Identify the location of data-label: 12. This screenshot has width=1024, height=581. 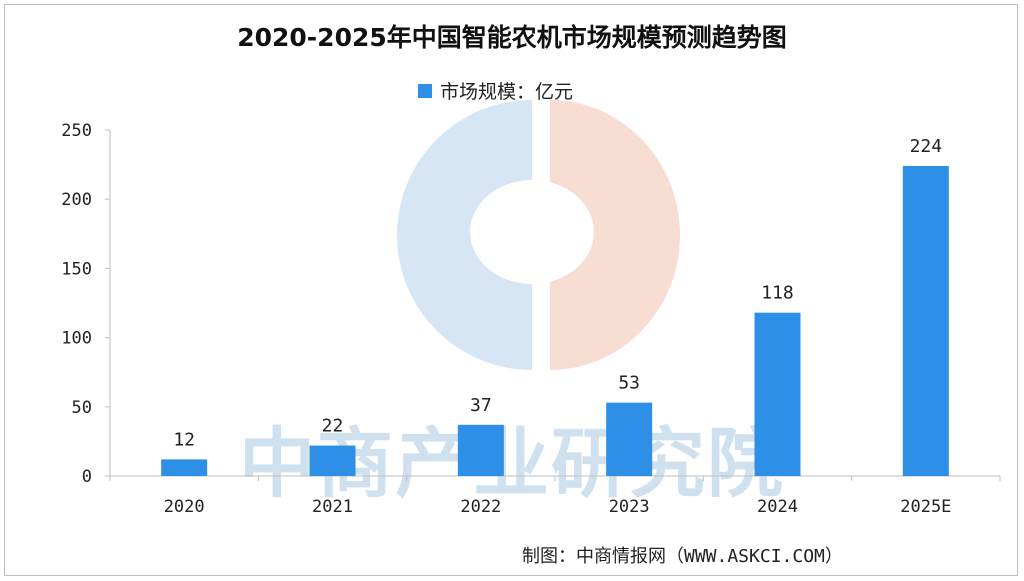
(184, 439).